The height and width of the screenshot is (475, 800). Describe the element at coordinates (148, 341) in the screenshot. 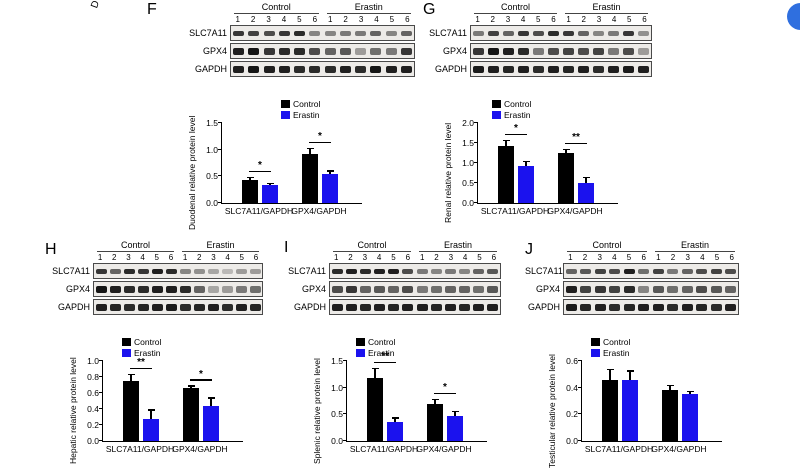

I see `legend-label: Control` at that location.